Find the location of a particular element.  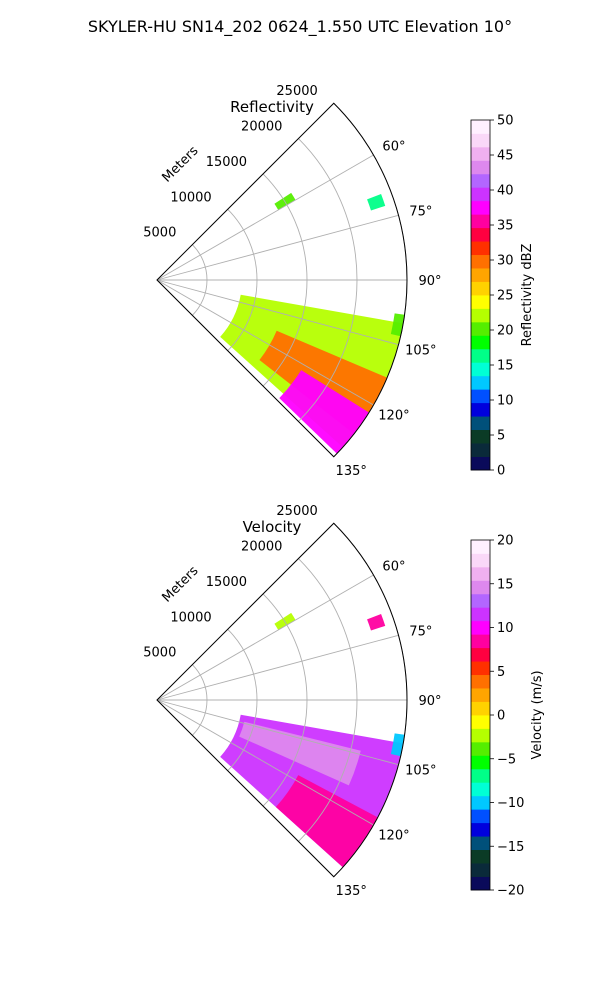

colorbar-tick-label: 25 is located at coordinates (505, 296).